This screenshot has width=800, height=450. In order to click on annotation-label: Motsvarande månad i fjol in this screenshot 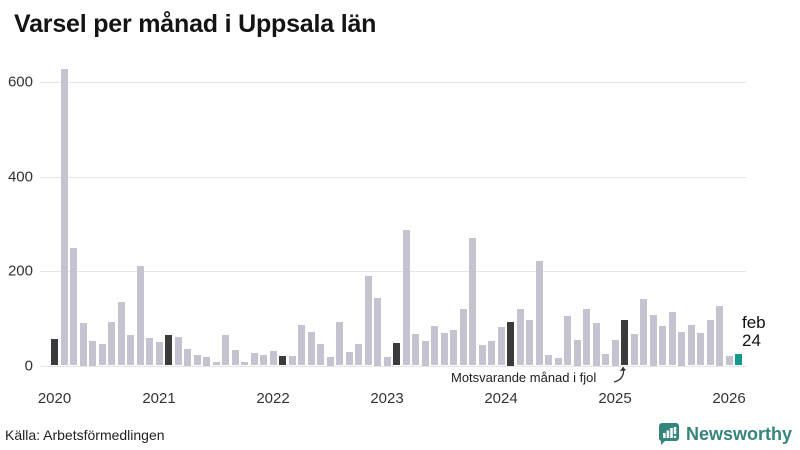, I will do `click(524, 377)`.